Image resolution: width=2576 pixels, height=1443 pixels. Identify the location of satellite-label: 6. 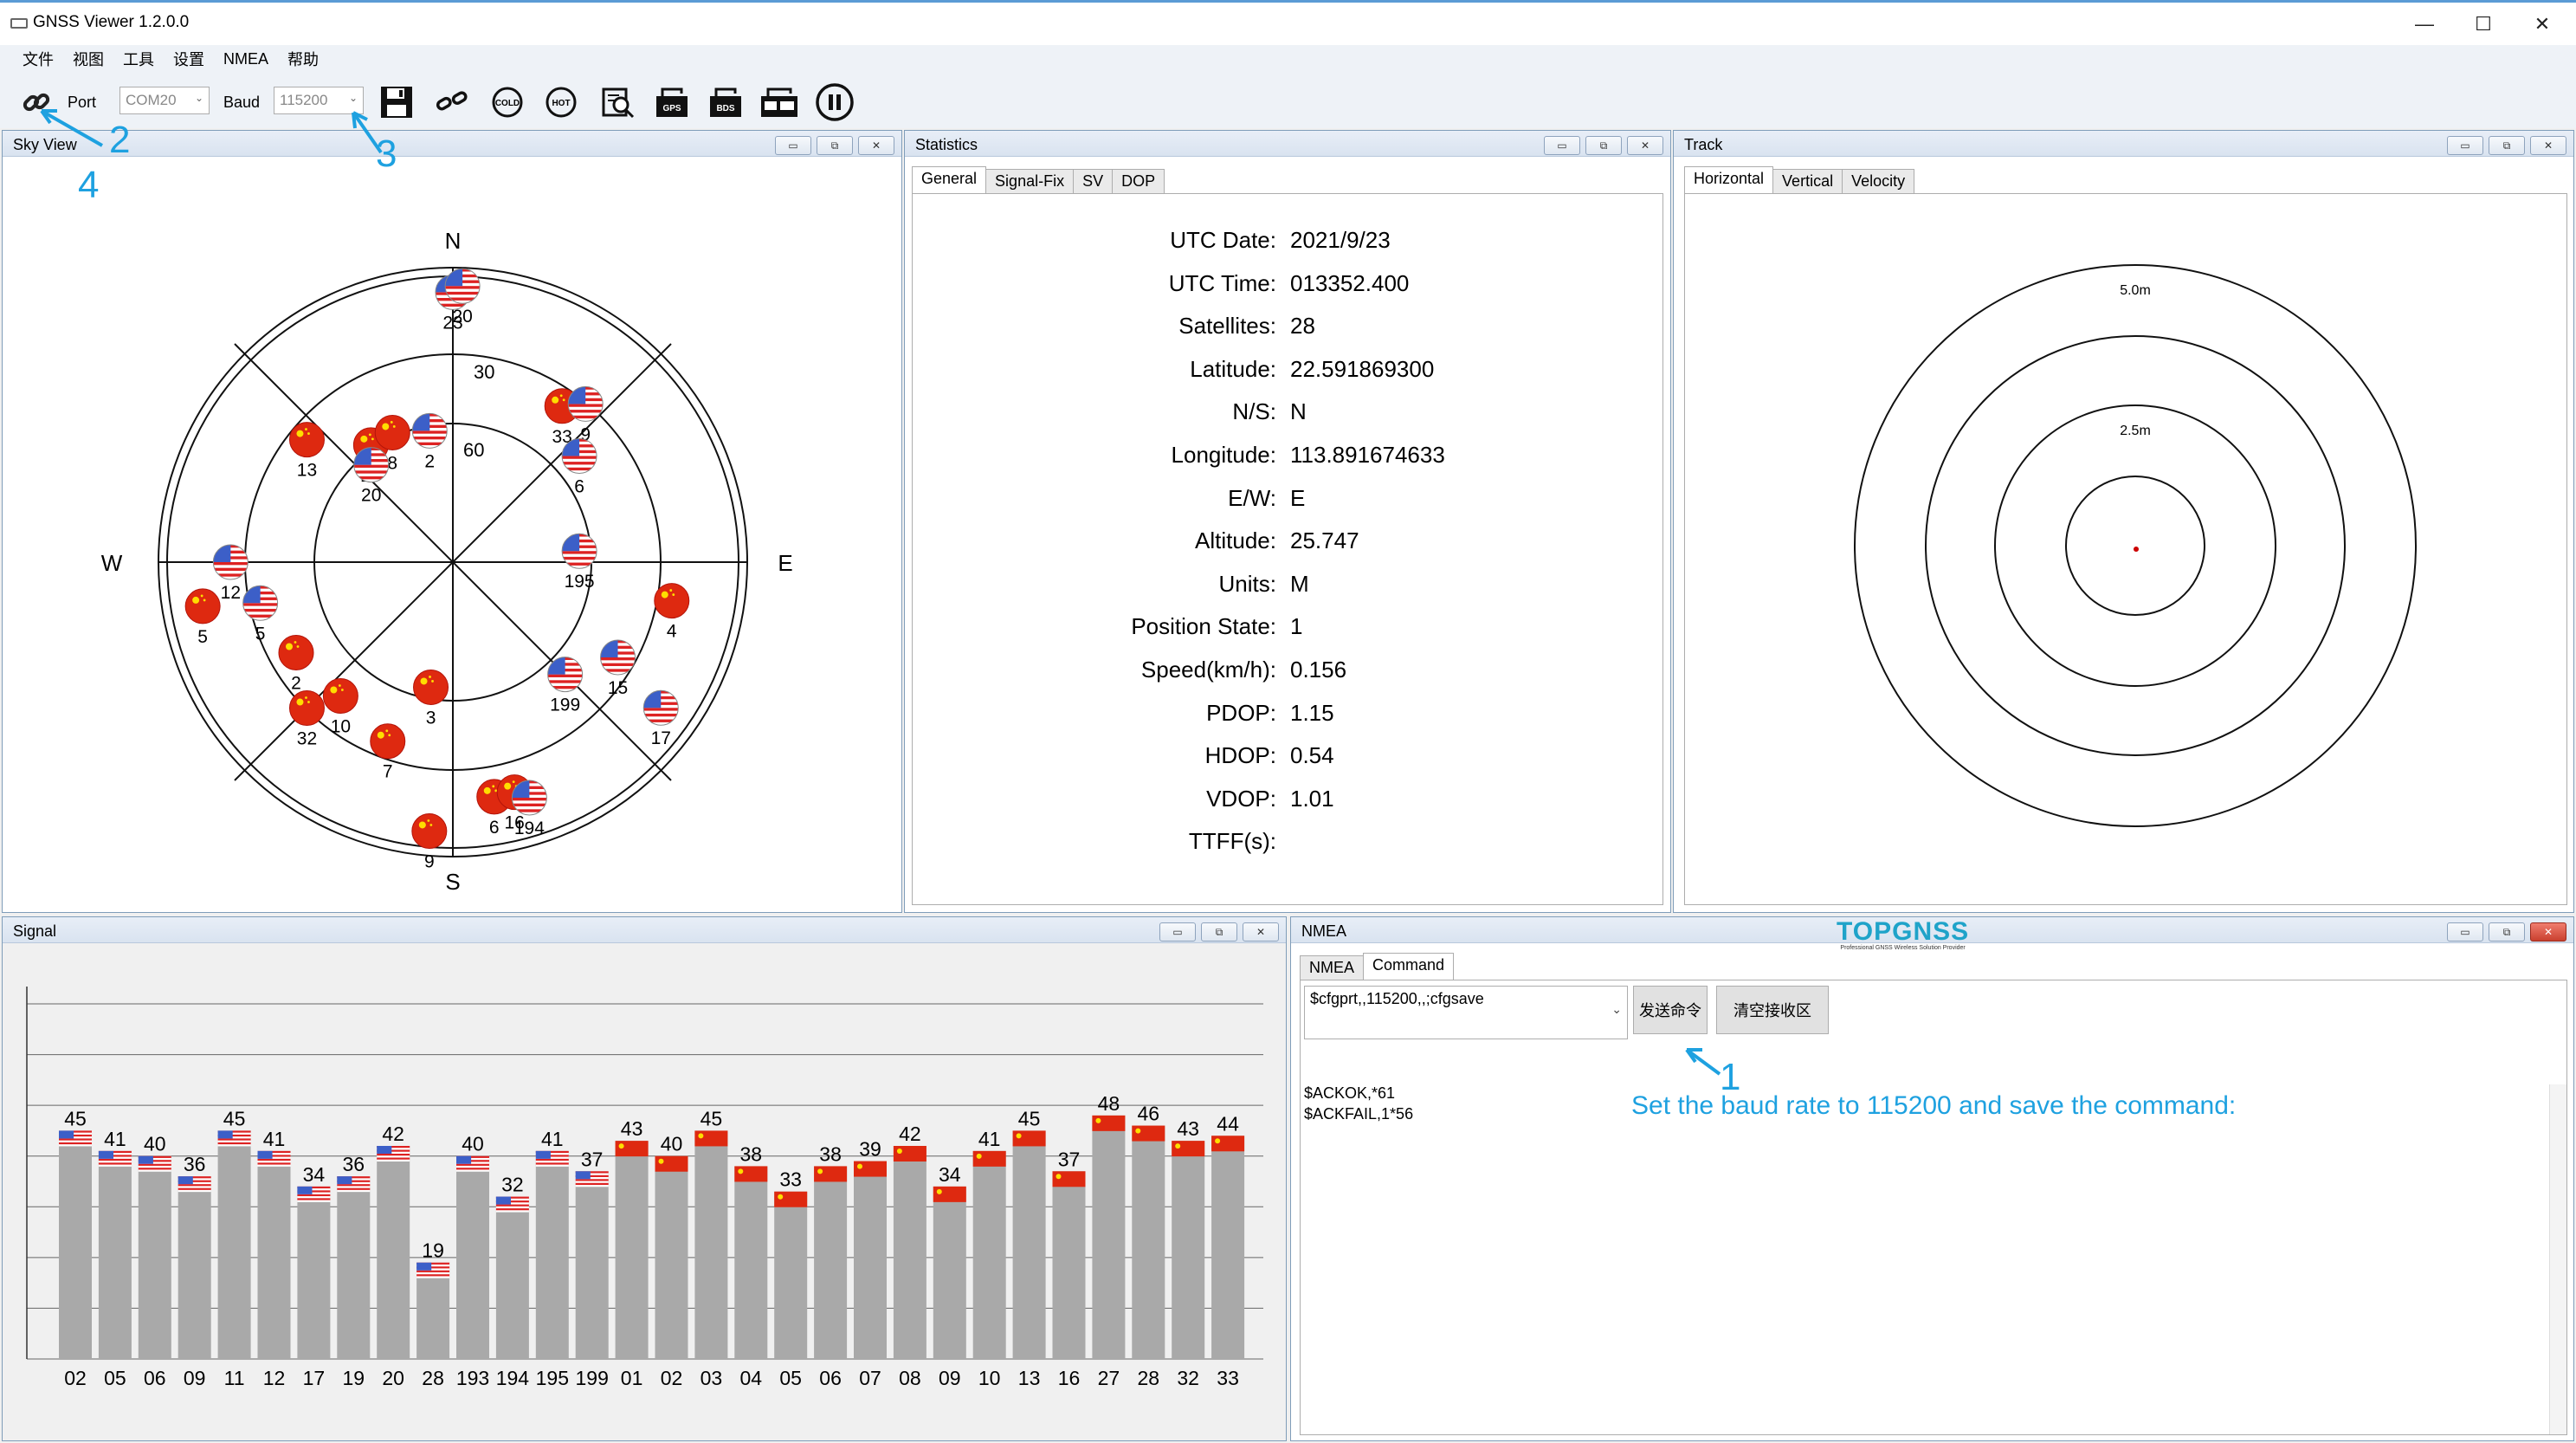
(579, 486).